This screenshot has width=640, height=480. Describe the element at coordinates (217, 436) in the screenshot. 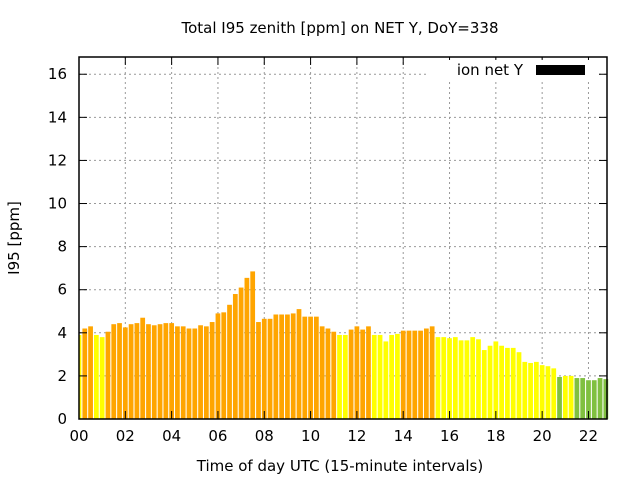

I see `x-tick-label: 06` at that location.